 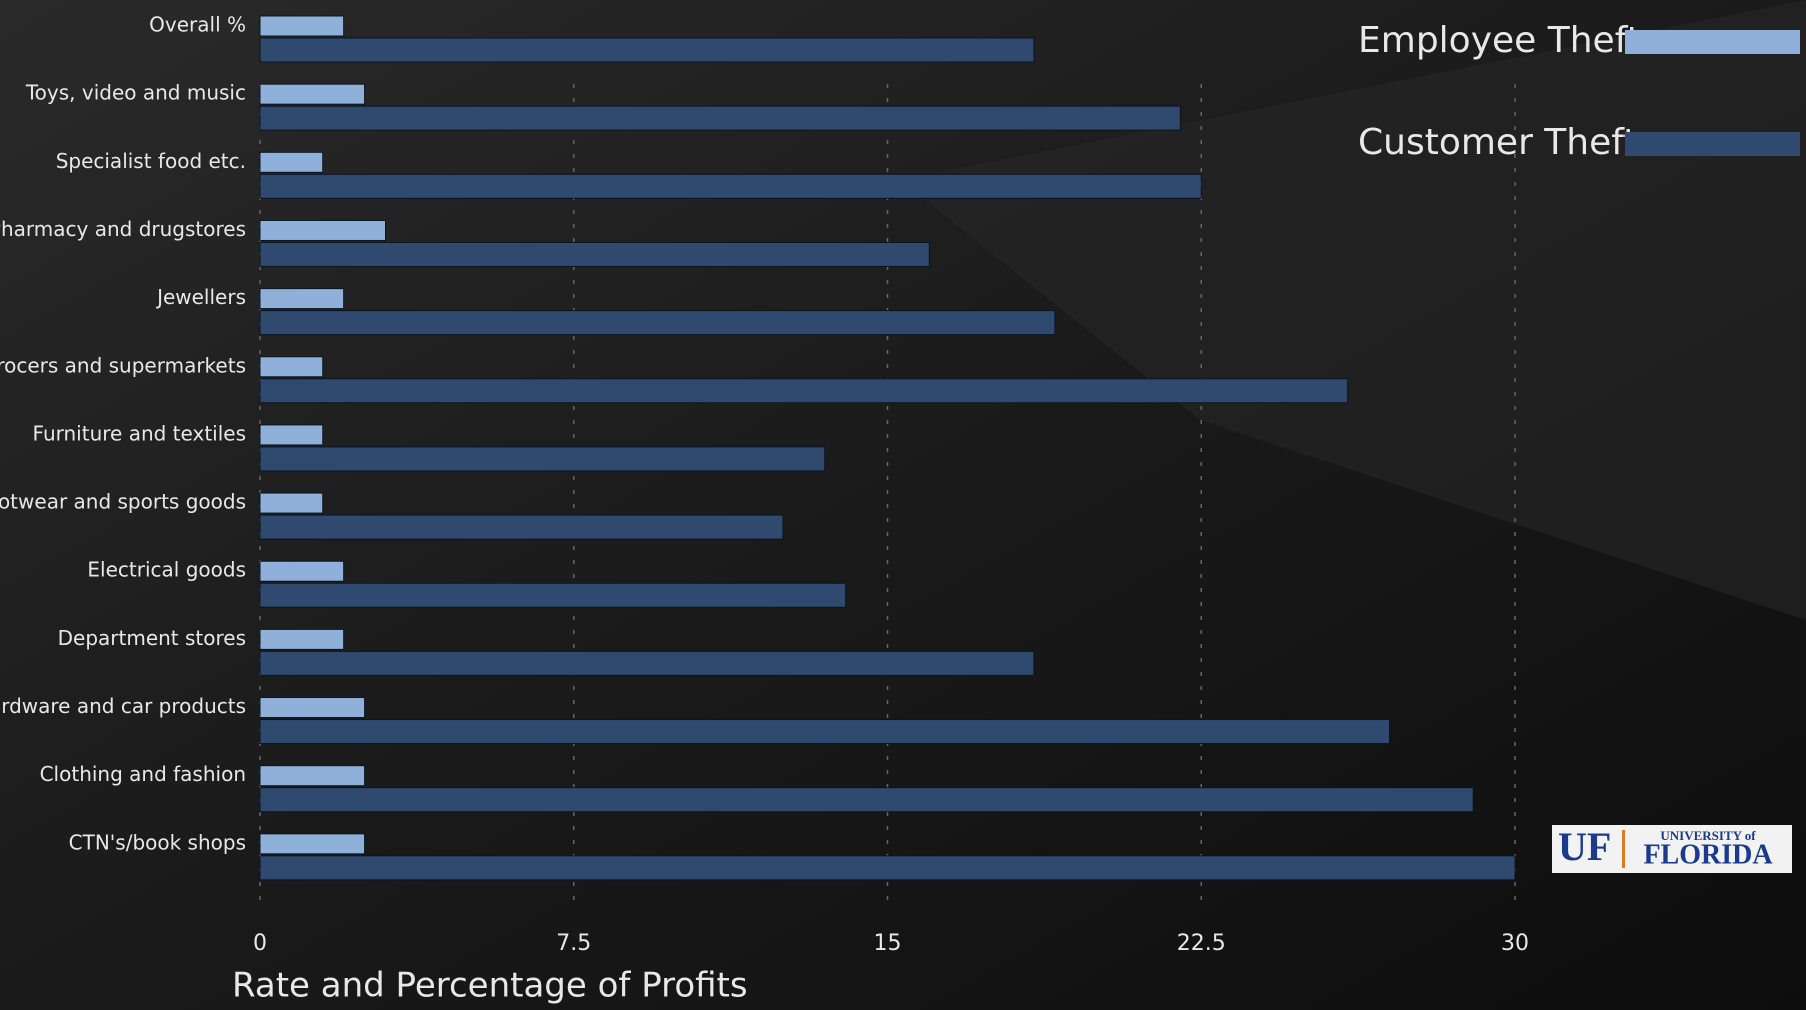 I want to click on y-tick-label: Furniture and textiles, so click(x=139, y=433).